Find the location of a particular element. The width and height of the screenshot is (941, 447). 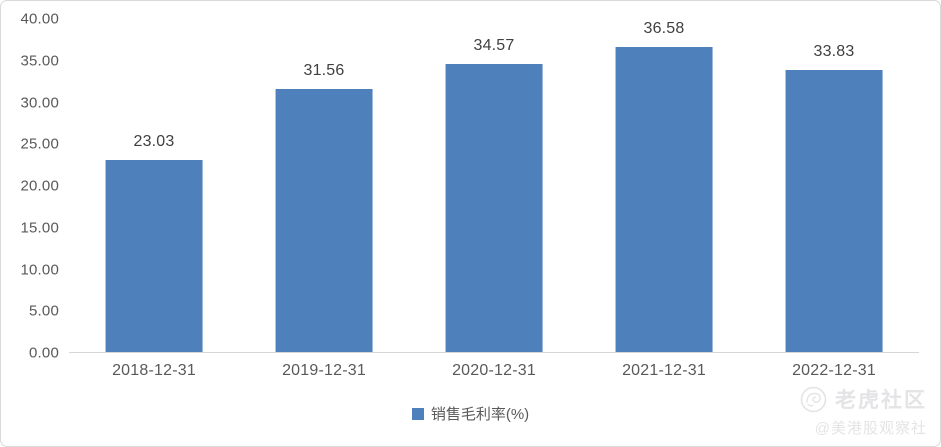

y-tick-label: 15.00 is located at coordinates (39, 228).